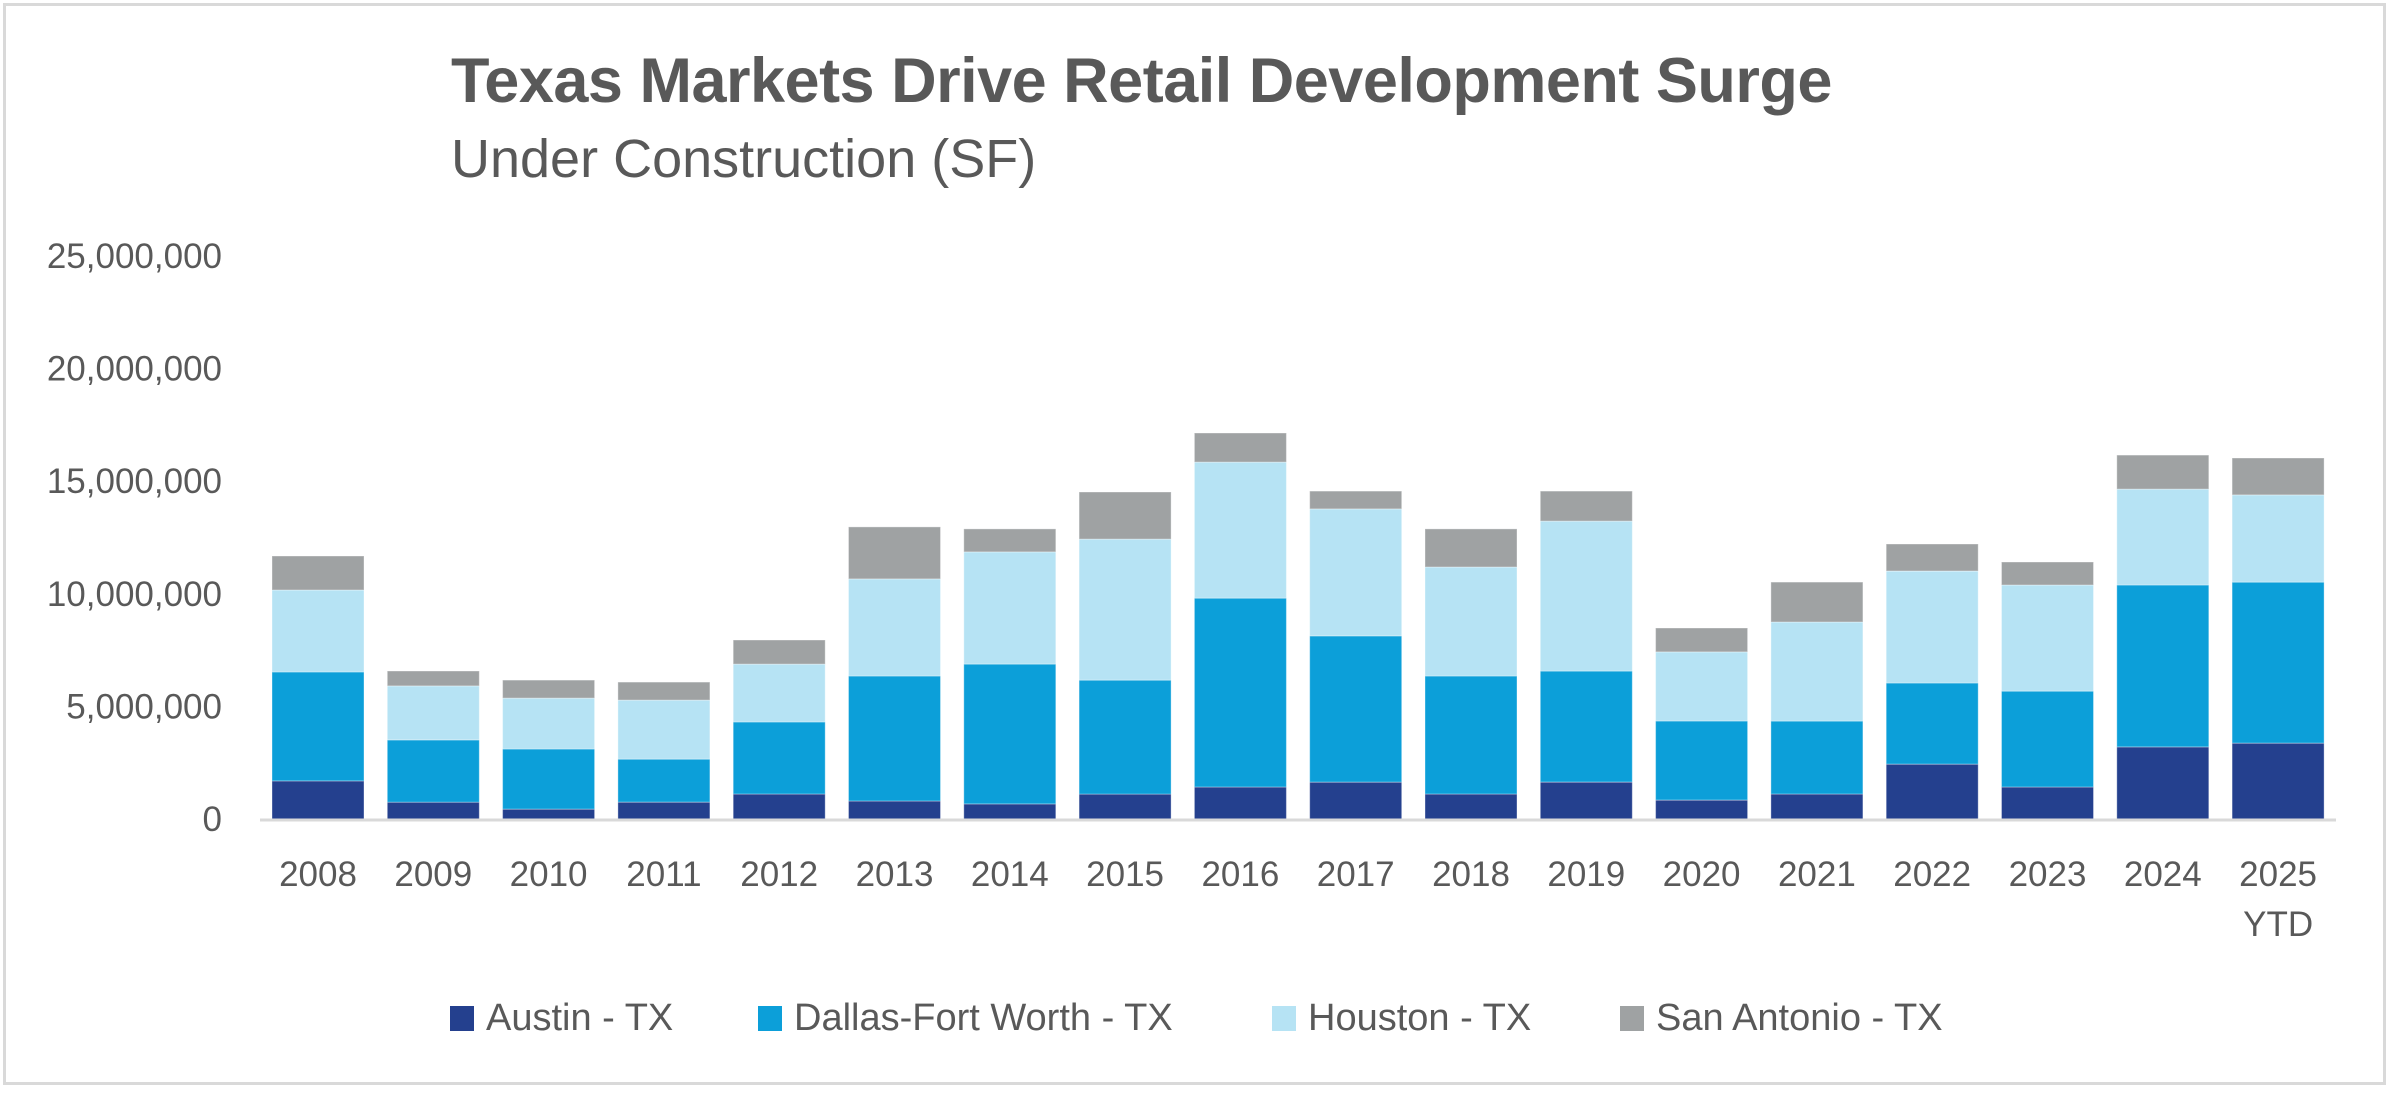 The width and height of the screenshot is (2397, 1095). Describe the element at coordinates (1702, 874) in the screenshot. I see `x-tick-label: 2020` at that location.